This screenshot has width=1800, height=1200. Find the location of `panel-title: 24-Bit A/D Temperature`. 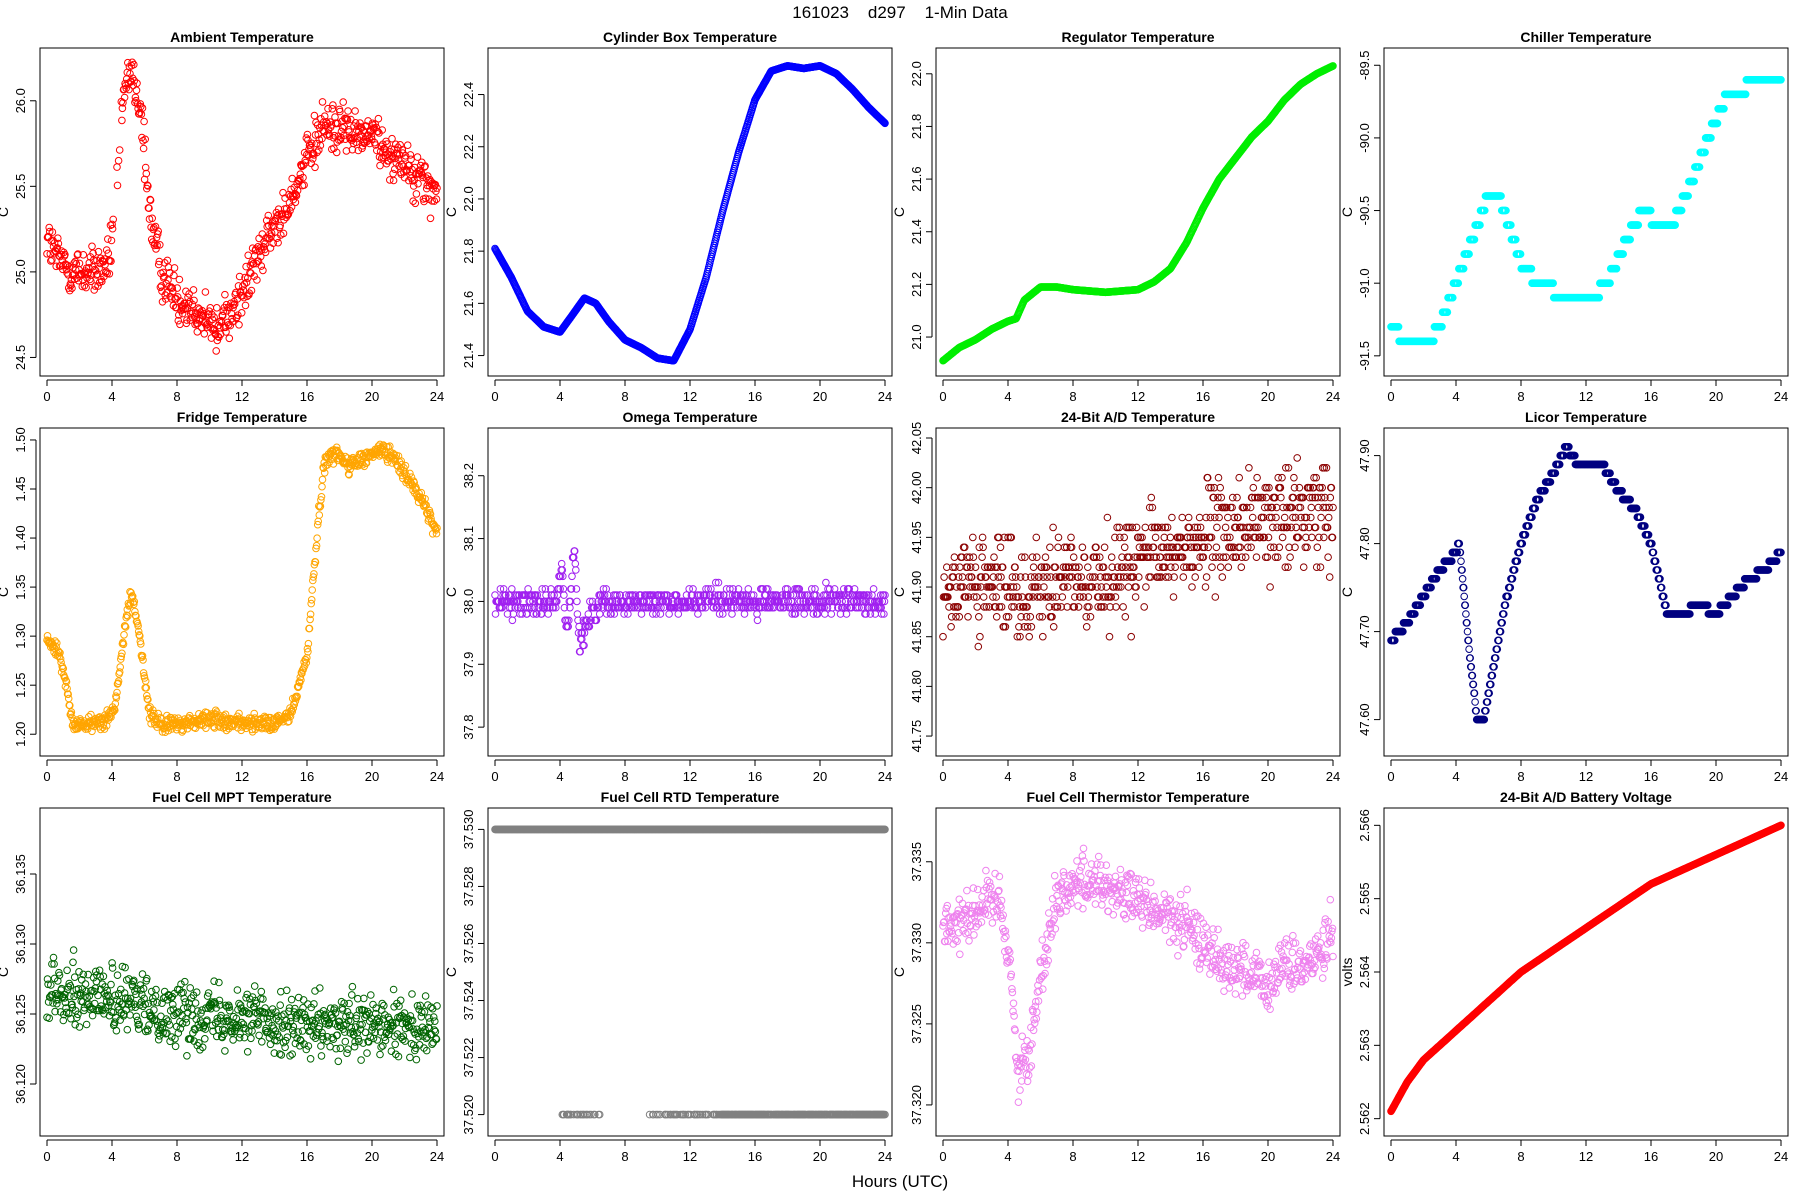

panel-title: 24-Bit A/D Temperature is located at coordinates (1138, 417).